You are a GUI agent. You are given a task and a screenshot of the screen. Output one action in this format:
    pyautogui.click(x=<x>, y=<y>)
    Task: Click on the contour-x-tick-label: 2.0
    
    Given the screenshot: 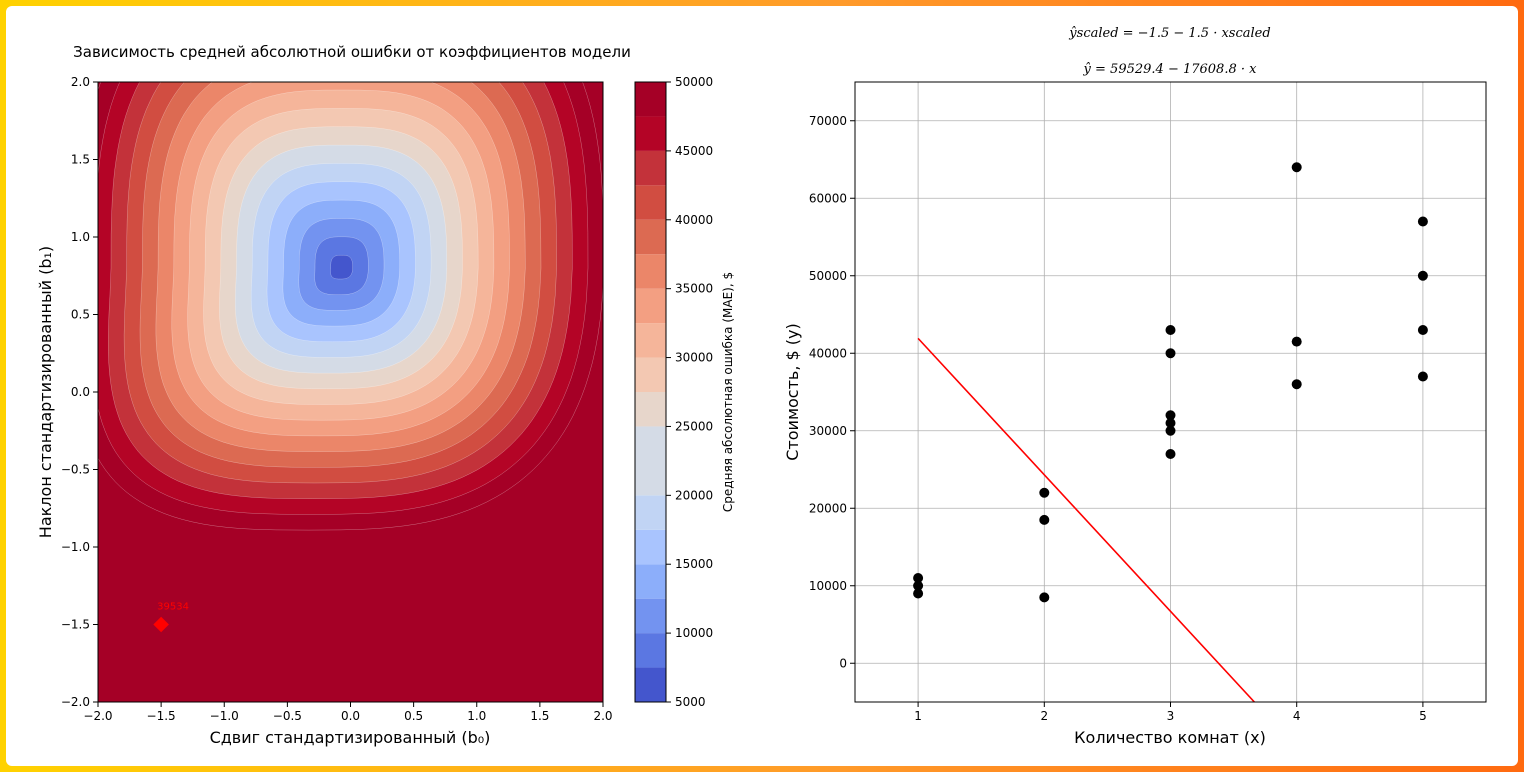 What is the action you would take?
    pyautogui.click(x=602, y=716)
    